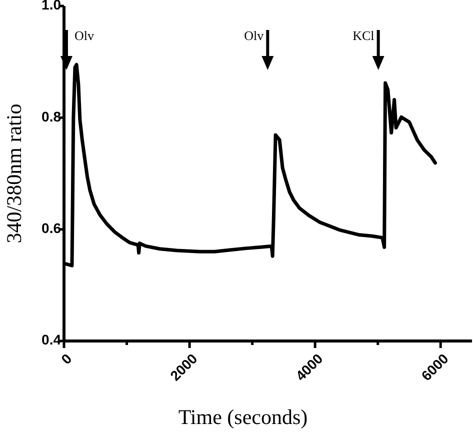 The image size is (473, 436). What do you see at coordinates (243, 417) in the screenshot?
I see `x-axis-title: Time (seconds)` at bounding box center [243, 417].